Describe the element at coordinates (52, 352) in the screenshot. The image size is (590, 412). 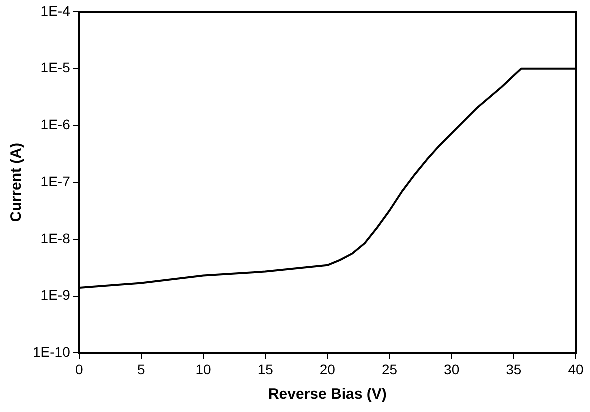
I see `y-tick-label: 1E-10` at that location.